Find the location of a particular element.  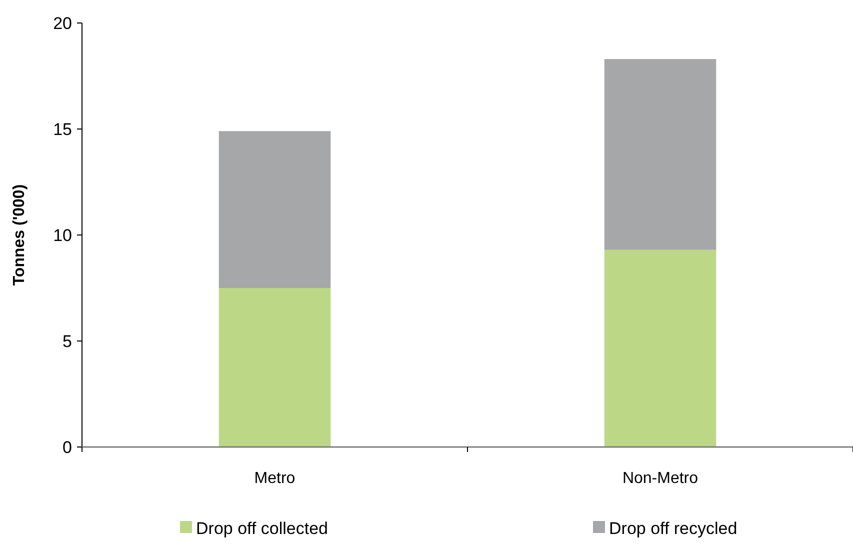

y-tick-label: 10 is located at coordinates (62, 235).